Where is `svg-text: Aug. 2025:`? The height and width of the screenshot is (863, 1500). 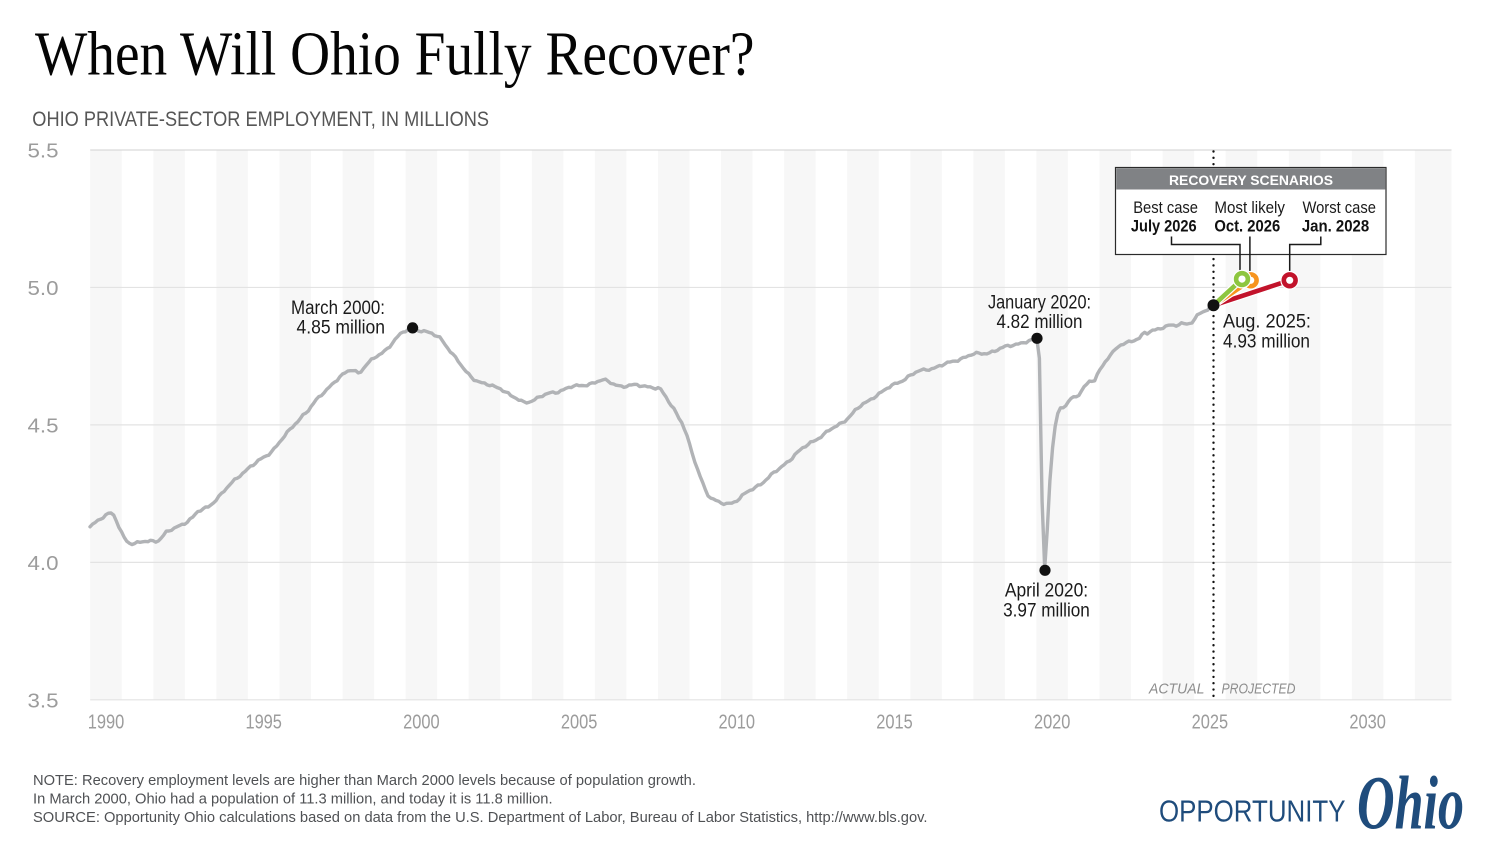
svg-text: Aug. 2025: is located at coordinates (1267, 321).